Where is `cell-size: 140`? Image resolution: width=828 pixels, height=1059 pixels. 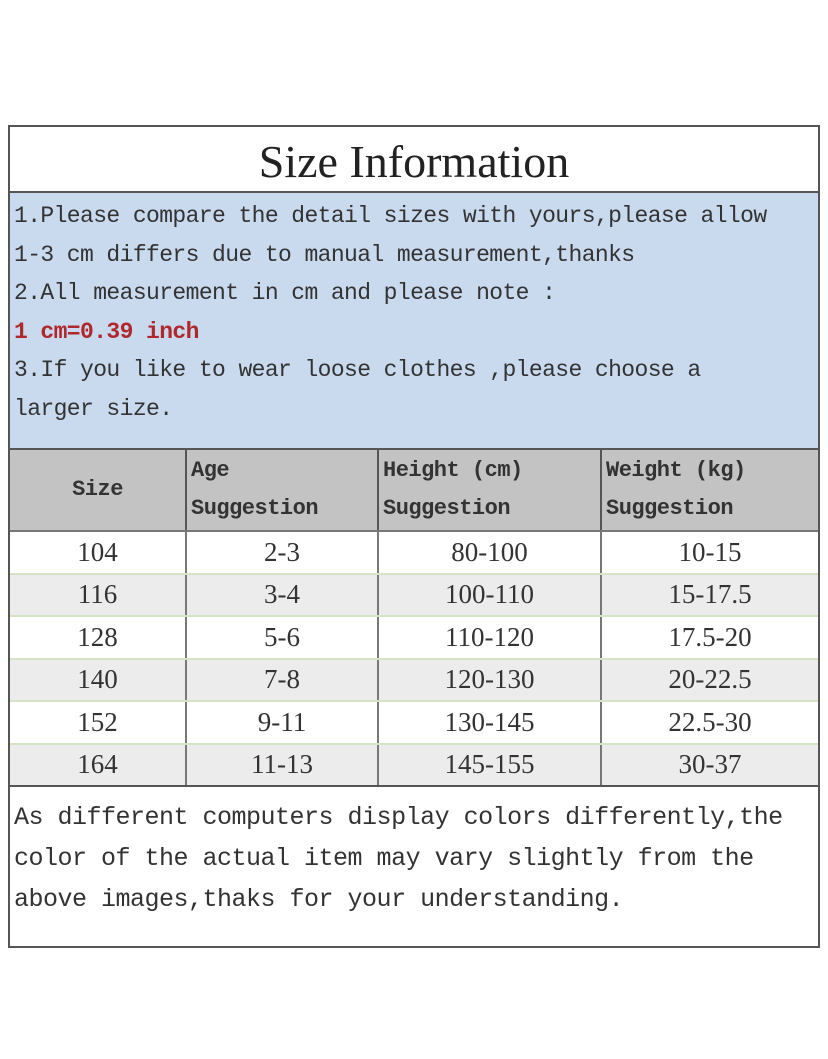
cell-size: 140 is located at coordinates (98, 680).